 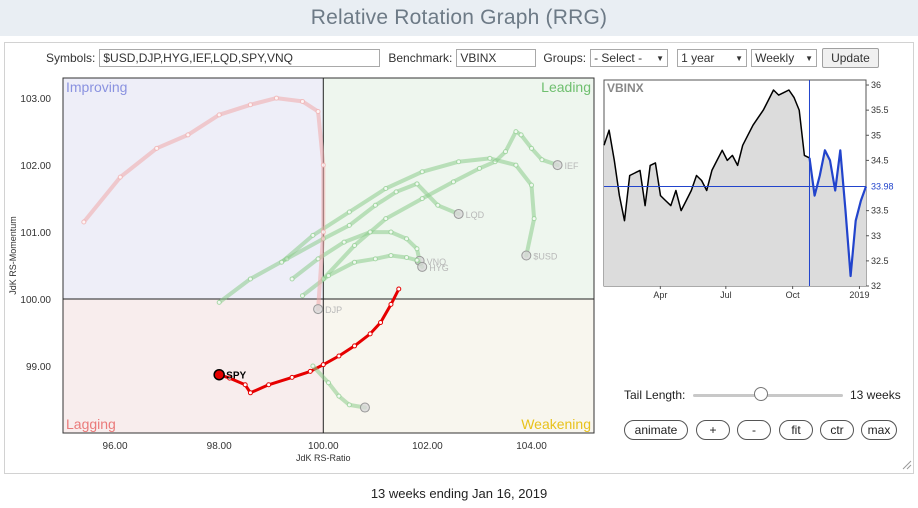 I want to click on groups-label: Groups:, so click(x=565, y=58).